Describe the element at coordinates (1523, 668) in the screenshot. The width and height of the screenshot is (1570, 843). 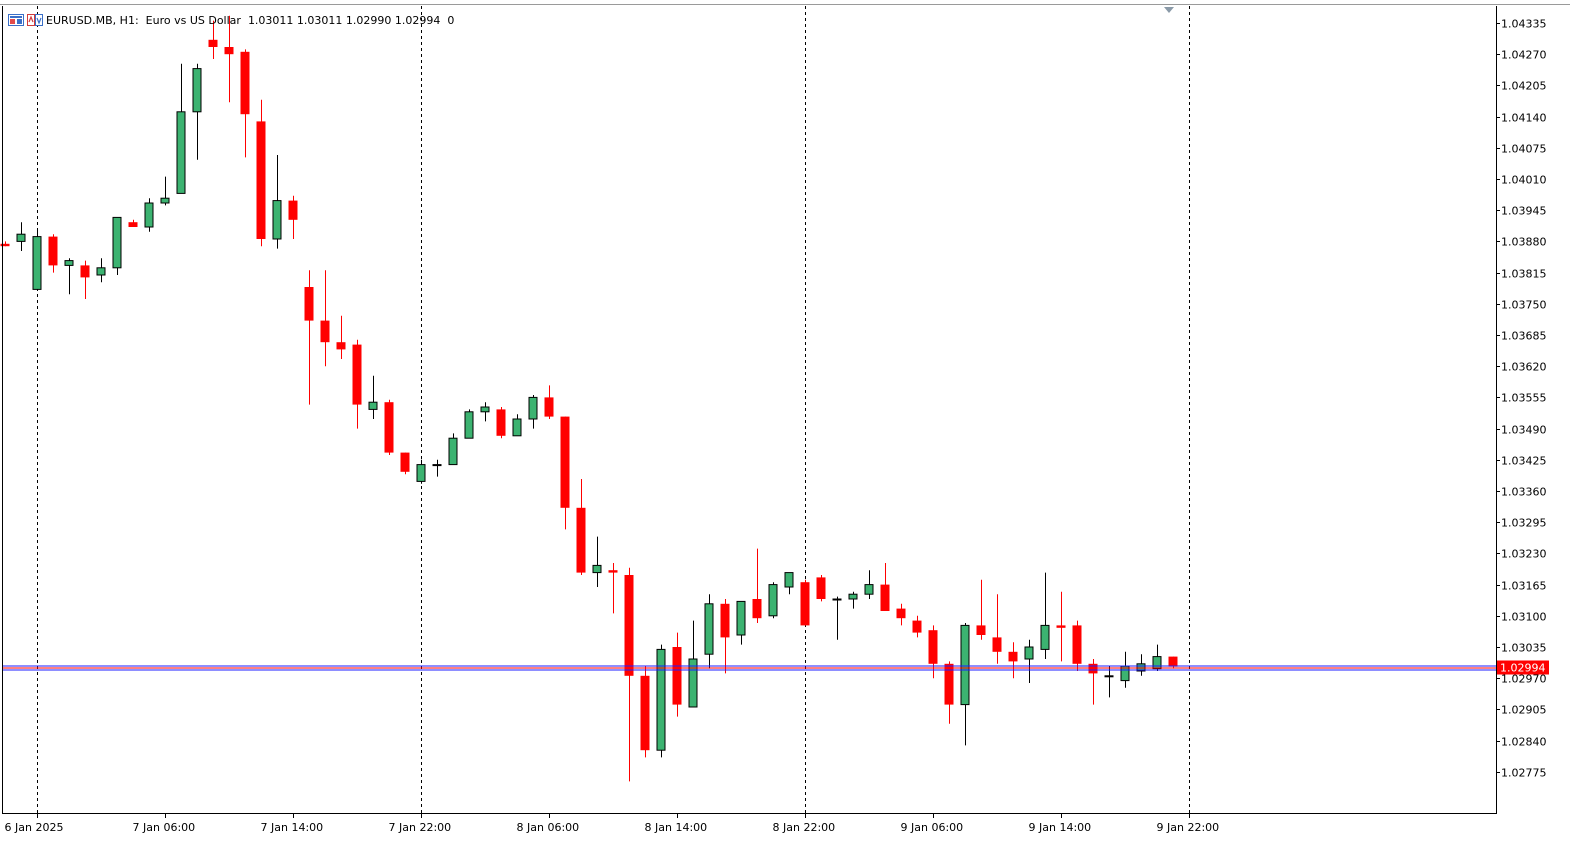
I see `current-price-label-text: 1.02994` at that location.